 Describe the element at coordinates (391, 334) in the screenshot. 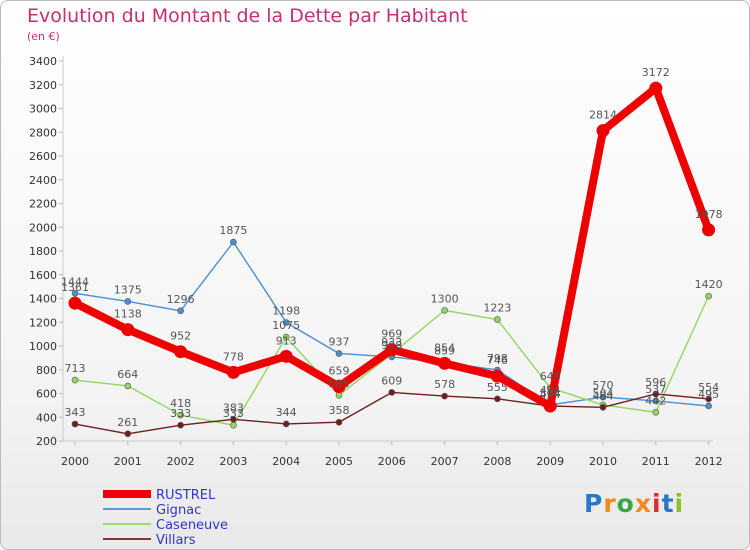

I see `data-label-rustrel: 969` at that location.